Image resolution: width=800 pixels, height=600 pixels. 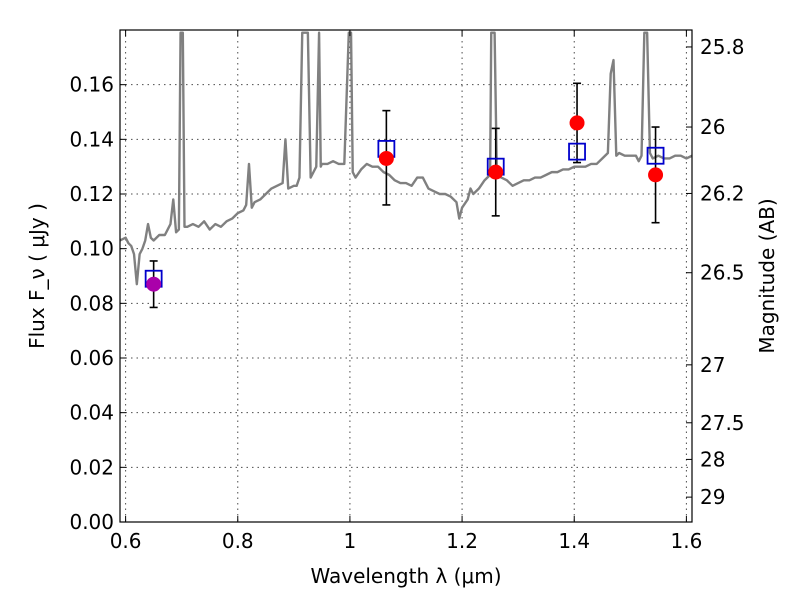 What do you see at coordinates (712, 459) in the screenshot?
I see `y2-tick-label: 28` at bounding box center [712, 459].